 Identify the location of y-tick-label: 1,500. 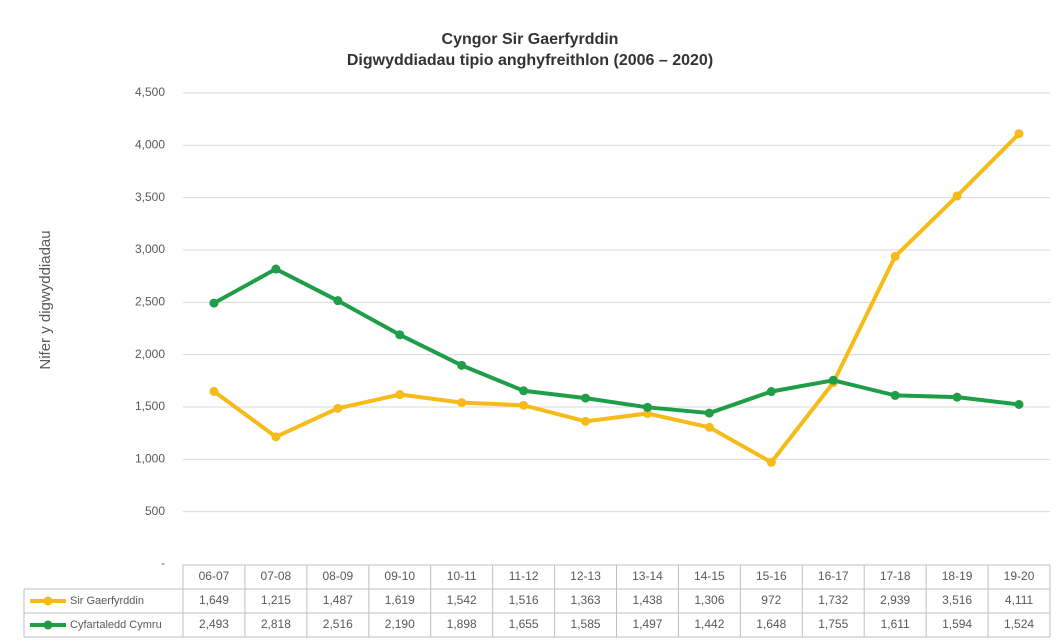
(150, 406).